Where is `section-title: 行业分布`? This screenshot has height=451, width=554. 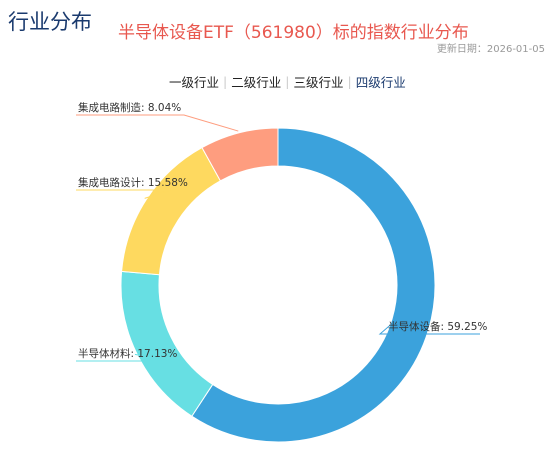
section-title: 行业分布 is located at coordinates (50, 22).